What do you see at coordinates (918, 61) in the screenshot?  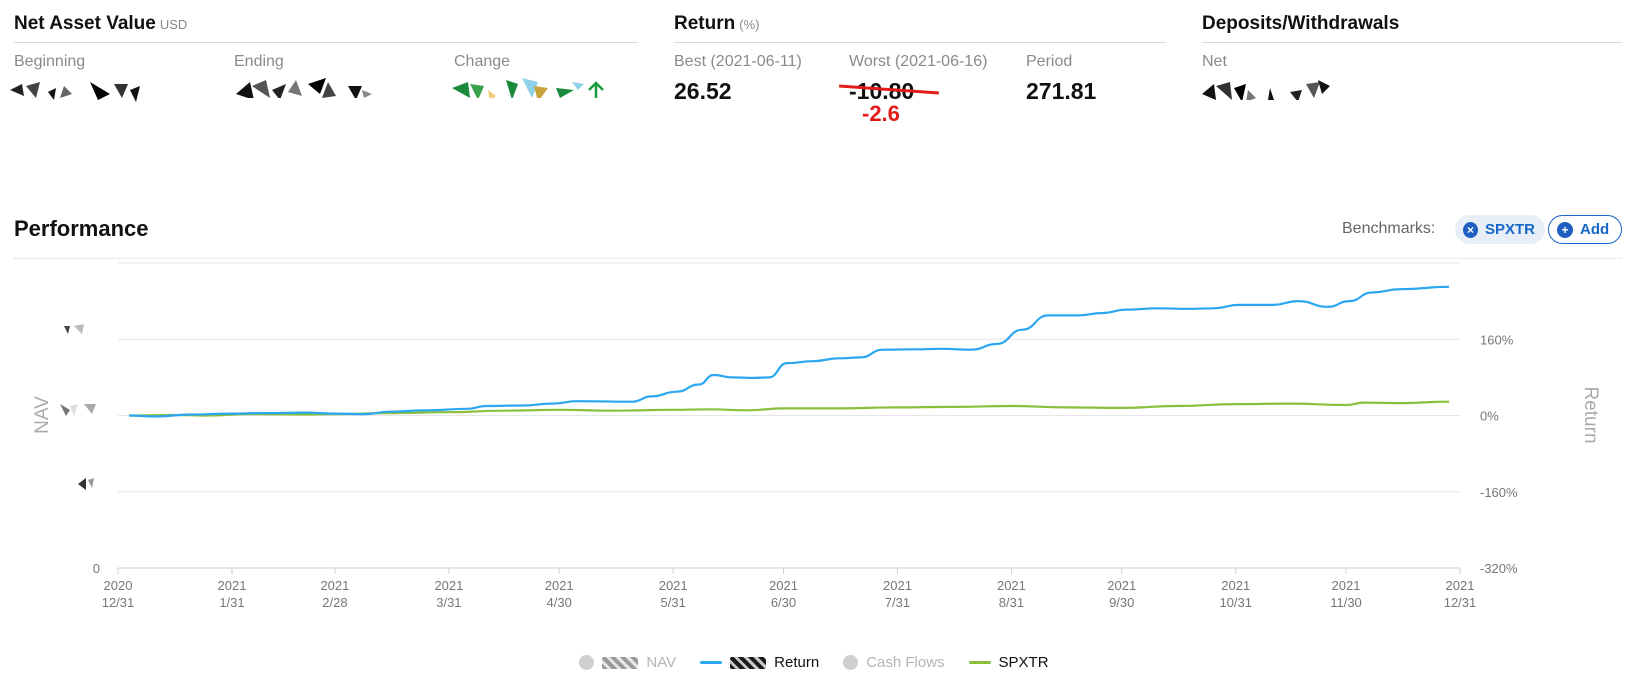 I see `return-worst-label: Worst (2021-06-16)` at bounding box center [918, 61].